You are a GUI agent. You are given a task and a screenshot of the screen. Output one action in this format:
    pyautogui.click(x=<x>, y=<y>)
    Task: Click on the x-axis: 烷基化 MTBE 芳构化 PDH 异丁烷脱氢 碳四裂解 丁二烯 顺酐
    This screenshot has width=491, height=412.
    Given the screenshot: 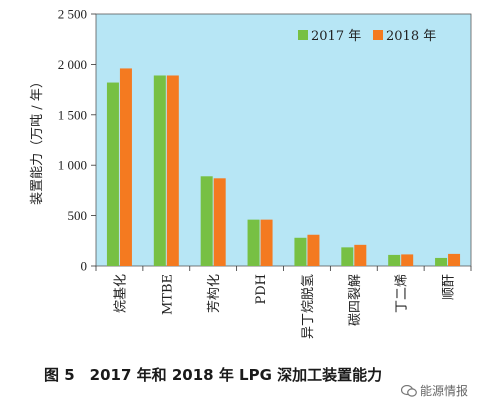 What is the action you would take?
    pyautogui.click(x=283, y=302)
    